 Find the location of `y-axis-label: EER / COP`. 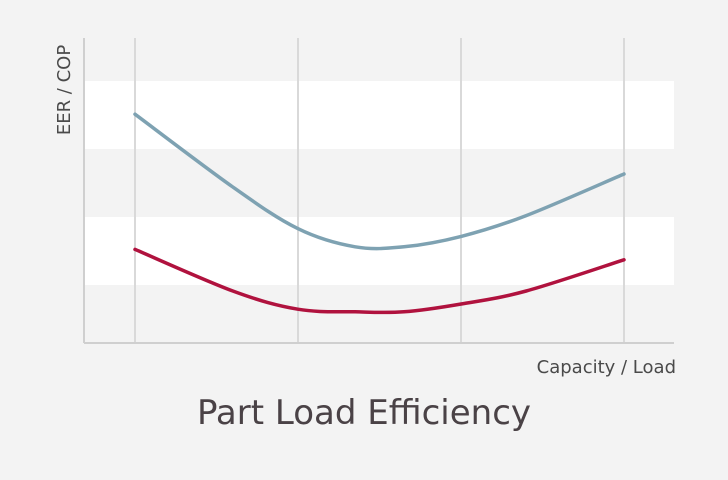

y-axis-label: EER / COP is located at coordinates (64, 90).